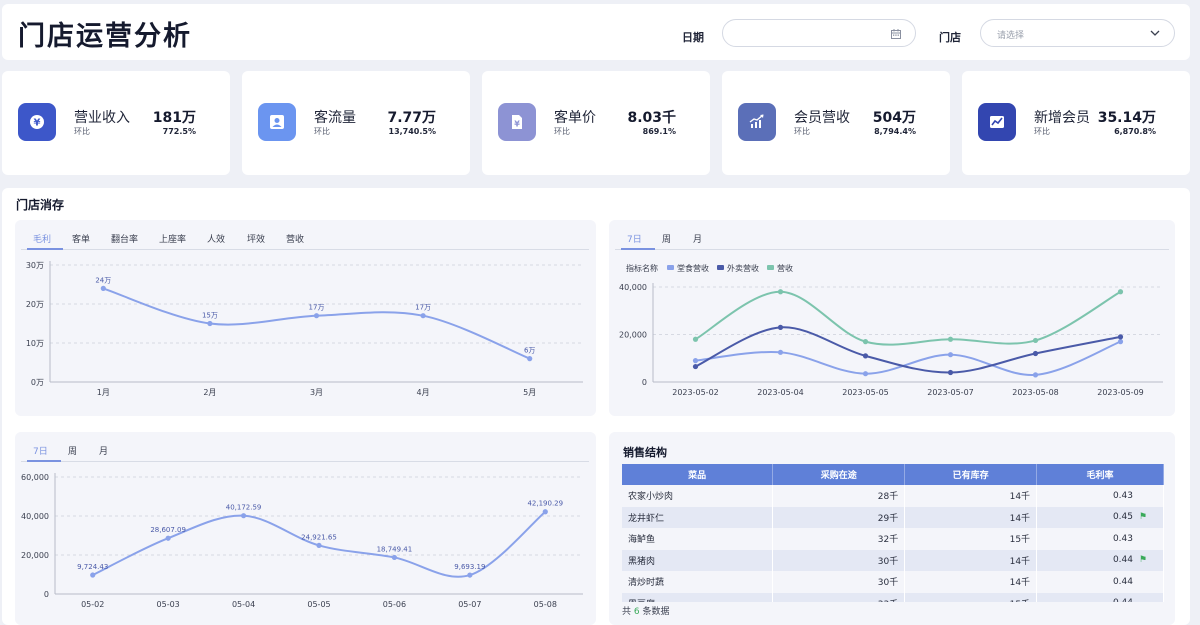 The height and width of the screenshot is (625, 1200). I want to click on sales-title: 销售结构, so click(645, 452).